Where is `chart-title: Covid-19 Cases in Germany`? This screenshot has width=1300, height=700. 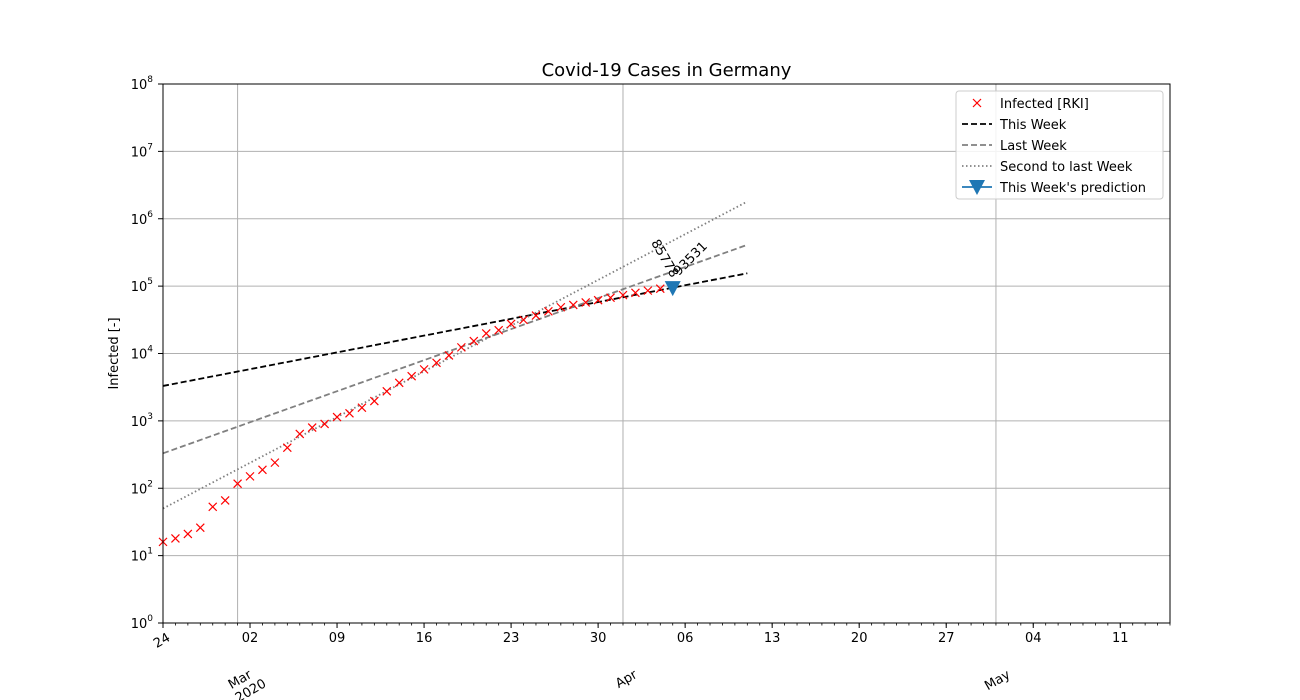
chart-title: Covid-19 Cases in Germany is located at coordinates (667, 70).